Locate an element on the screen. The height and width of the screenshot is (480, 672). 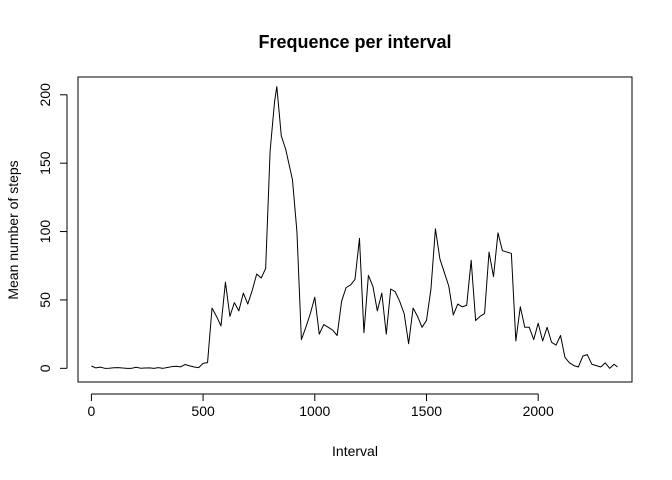
y-tick-label: 100 is located at coordinates (45, 232).